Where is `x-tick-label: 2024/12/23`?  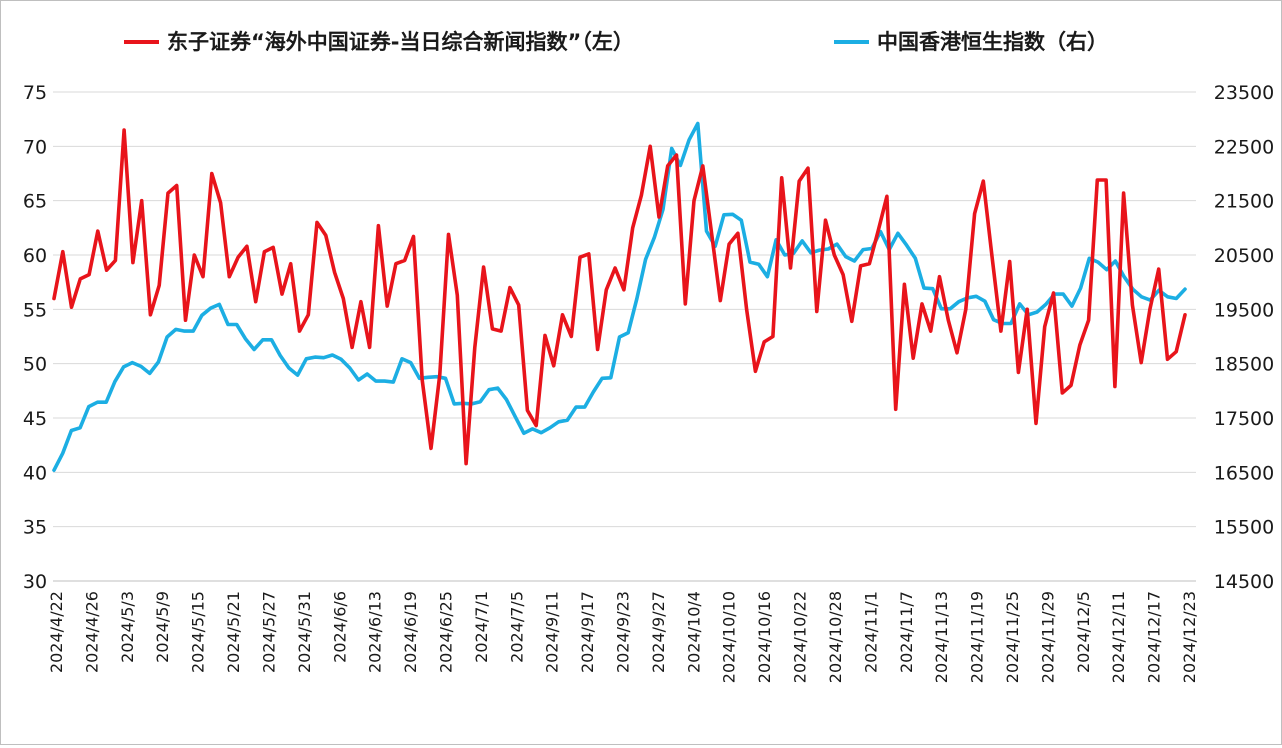
x-tick-label: 2024/12/23 is located at coordinates (1189, 637).